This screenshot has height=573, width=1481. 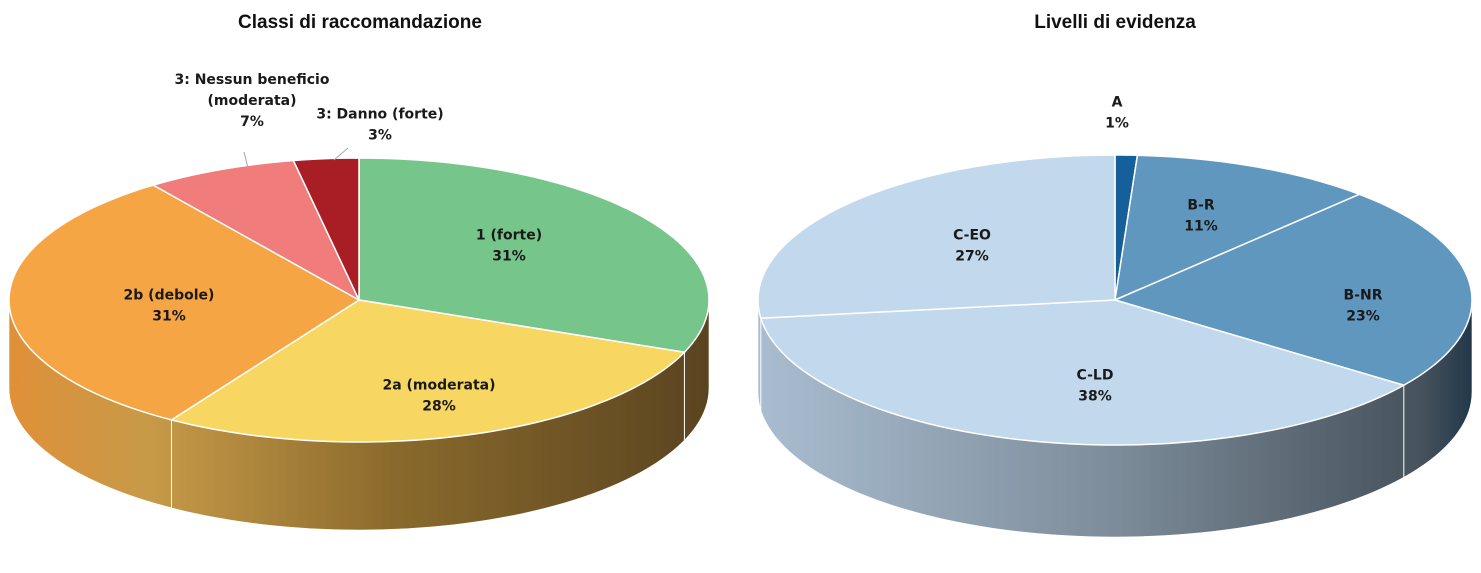 I want to click on chart-title-classi: Classi di raccomandazione, so click(x=360, y=22).